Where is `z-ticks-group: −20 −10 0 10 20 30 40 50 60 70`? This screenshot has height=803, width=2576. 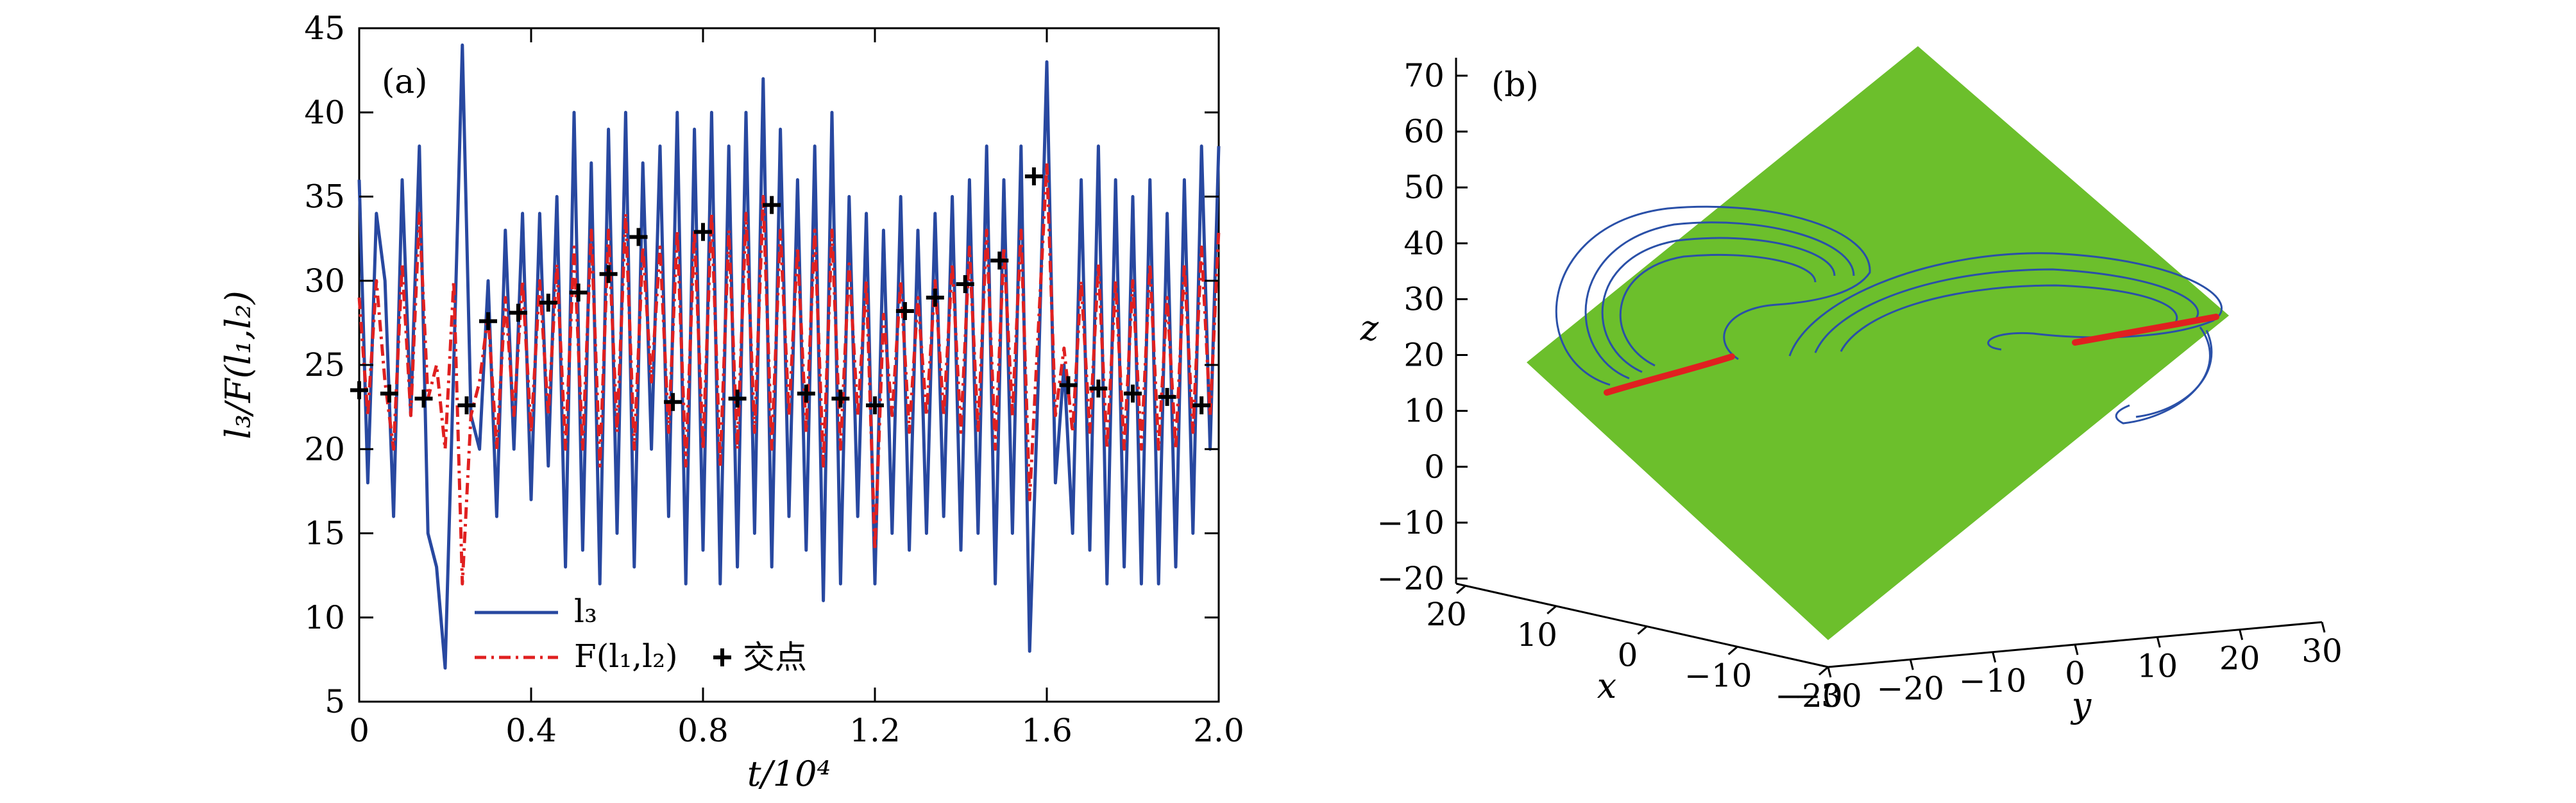 z-ticks-group: −20 −10 0 10 20 30 40 50 60 70 is located at coordinates (1422, 327).